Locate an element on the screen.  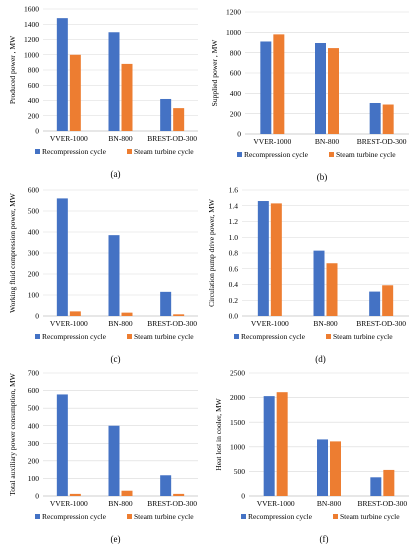
panel-label: (d) is located at coordinates (320, 359).